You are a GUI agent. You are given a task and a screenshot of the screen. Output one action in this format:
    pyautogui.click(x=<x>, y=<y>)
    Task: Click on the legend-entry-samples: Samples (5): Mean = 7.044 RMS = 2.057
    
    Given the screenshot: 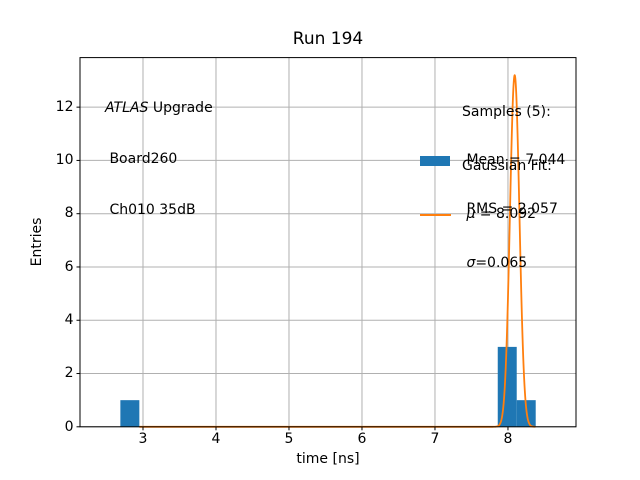 What is the action you would take?
    pyautogui.click(x=492, y=160)
    